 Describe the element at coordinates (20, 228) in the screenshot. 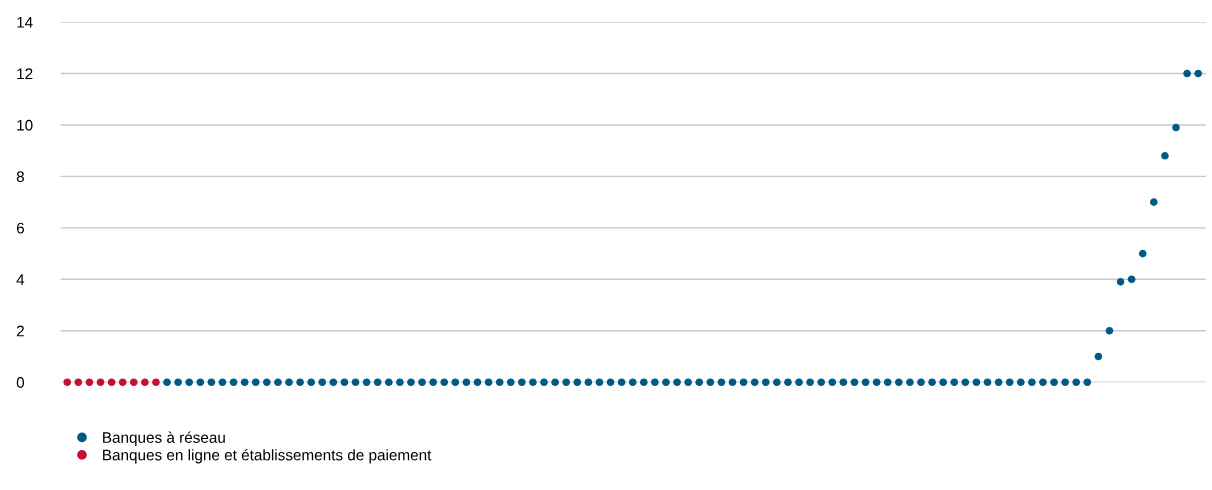

I see `y-tick-label: 6` at that location.